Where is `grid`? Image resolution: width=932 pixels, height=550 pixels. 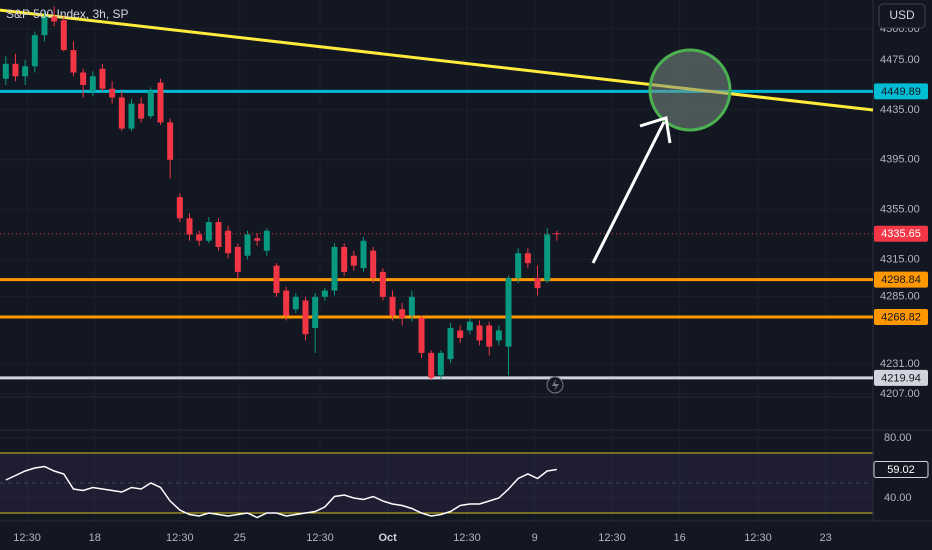
grid is located at coordinates (436, 483).